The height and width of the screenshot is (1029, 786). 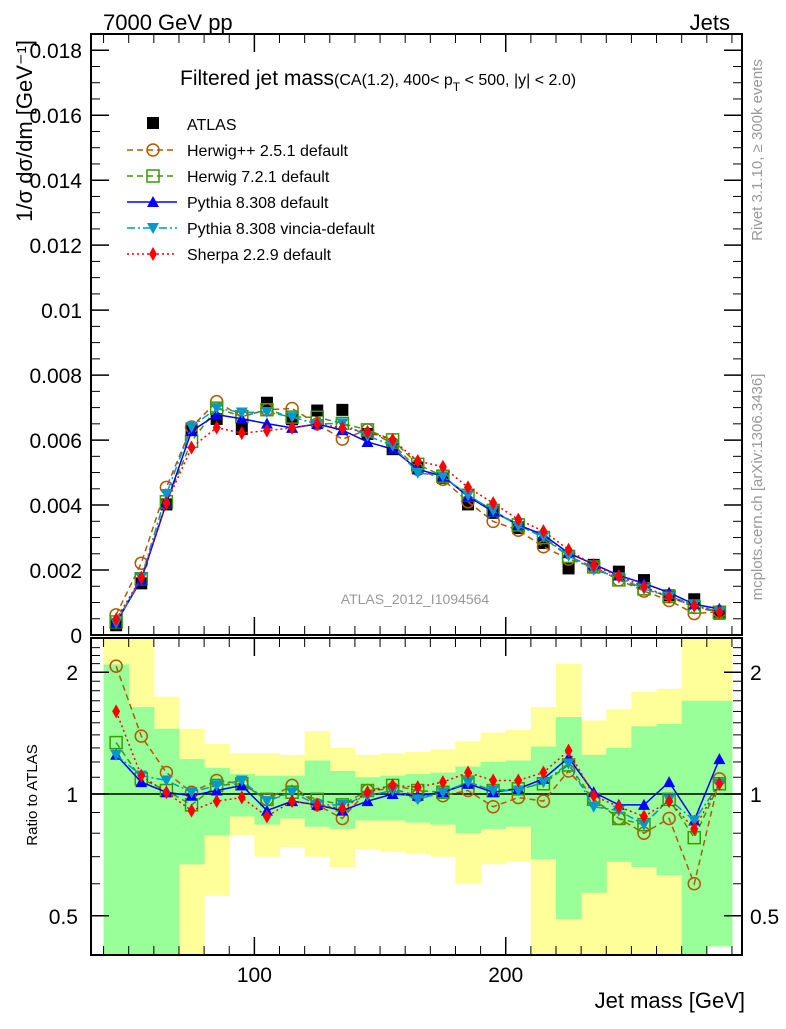 I want to click on legend-item-series-4: Sherpa 2.2.9 default, so click(x=229, y=255).